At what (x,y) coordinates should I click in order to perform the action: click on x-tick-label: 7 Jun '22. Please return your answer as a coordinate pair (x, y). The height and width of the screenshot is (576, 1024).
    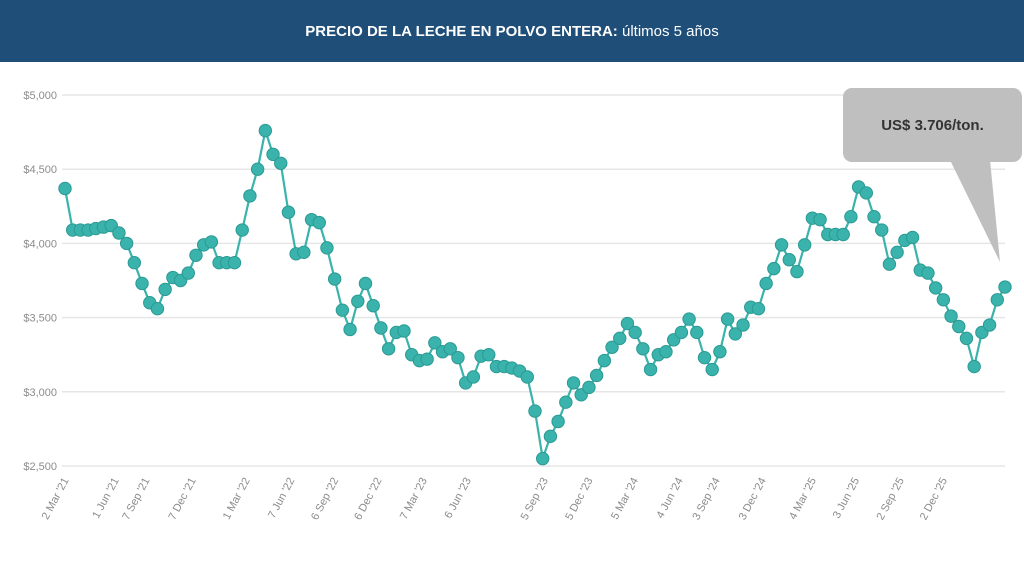
    Looking at the image, I should click on (281, 498).